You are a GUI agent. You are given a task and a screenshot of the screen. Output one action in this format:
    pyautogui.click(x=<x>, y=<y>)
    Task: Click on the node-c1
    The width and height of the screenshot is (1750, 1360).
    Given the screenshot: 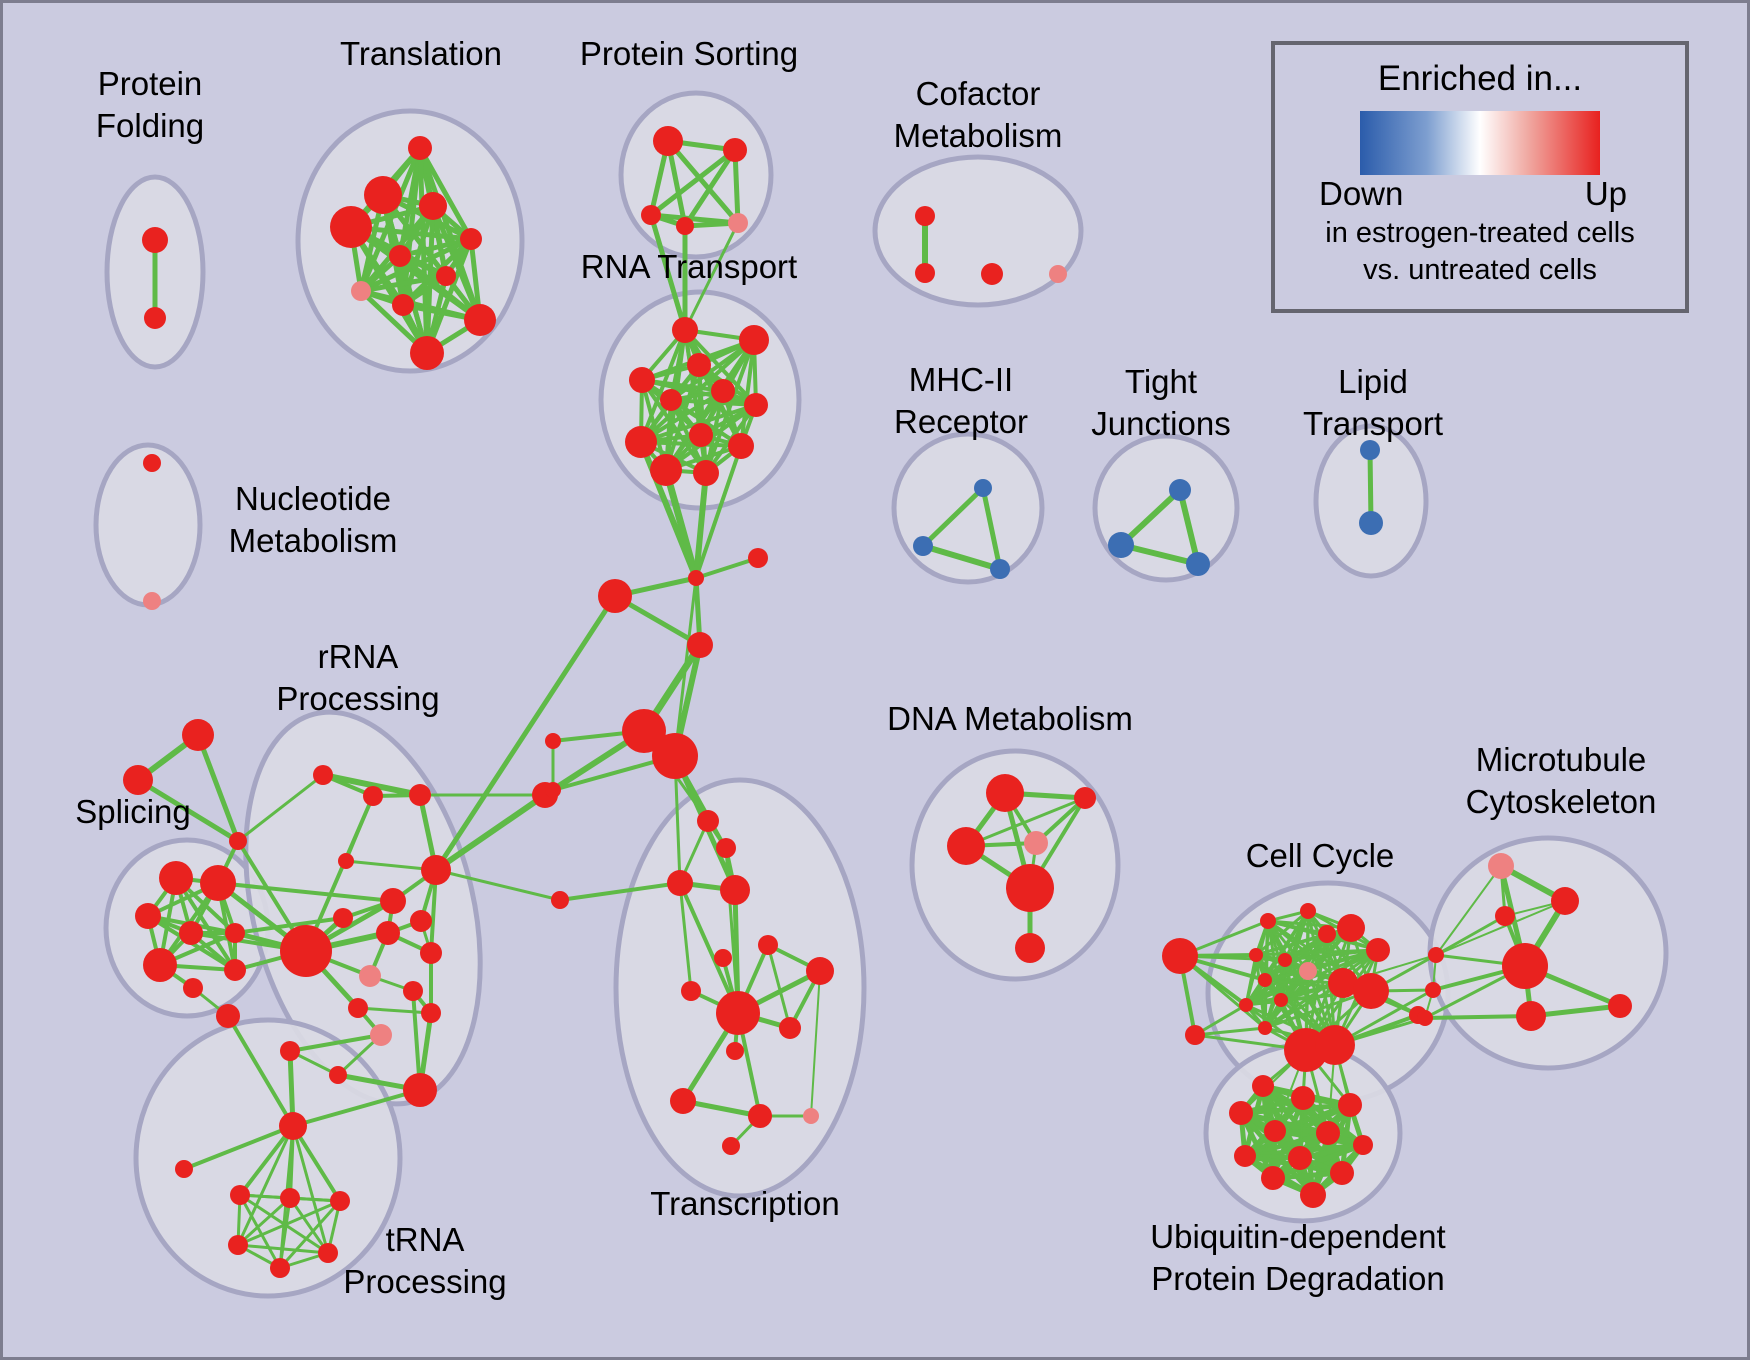 What is the action you would take?
    pyautogui.click(x=925, y=216)
    